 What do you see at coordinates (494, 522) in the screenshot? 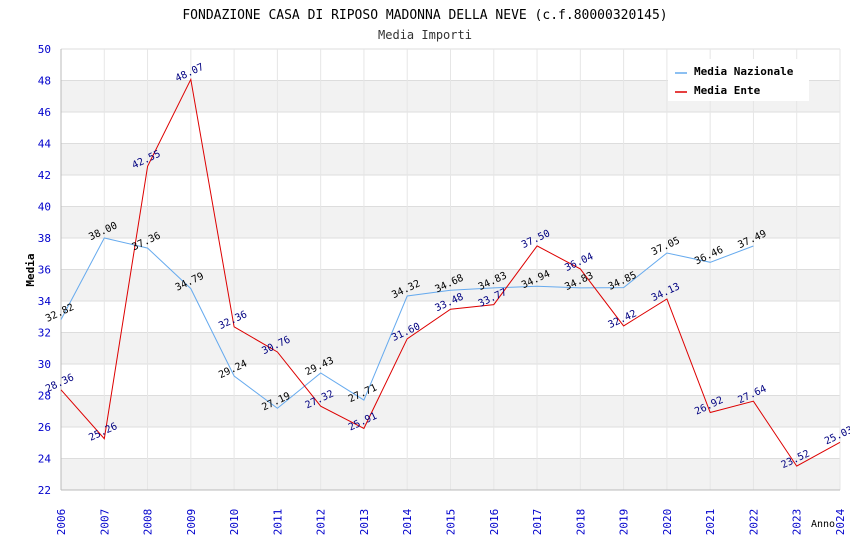
I see `x-tick-label: 2016` at bounding box center [494, 522].